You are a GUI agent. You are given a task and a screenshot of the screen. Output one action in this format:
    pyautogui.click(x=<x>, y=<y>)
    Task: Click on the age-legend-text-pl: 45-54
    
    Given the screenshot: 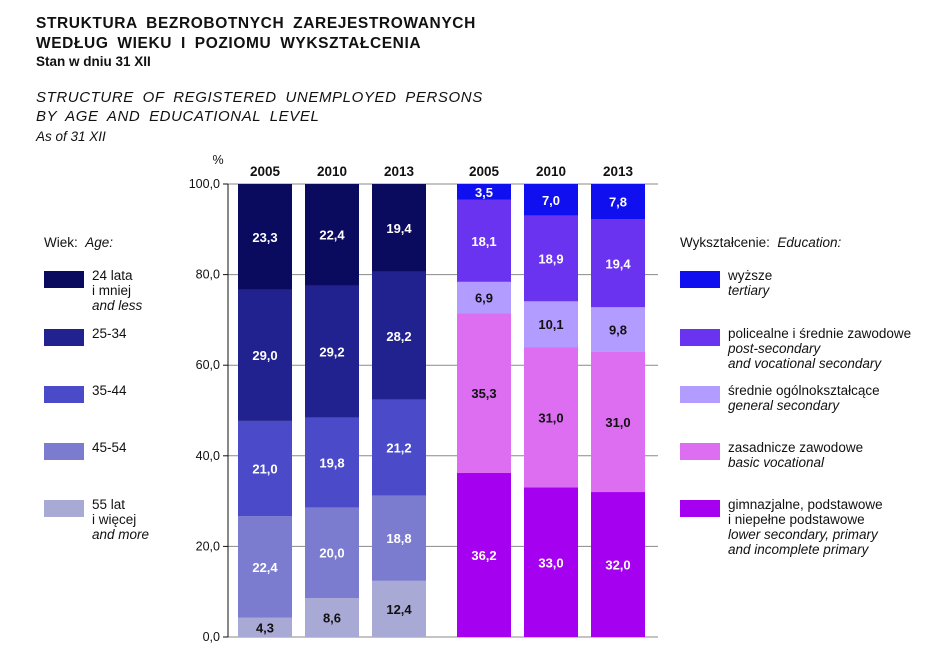 What is the action you would take?
    pyautogui.click(x=109, y=447)
    